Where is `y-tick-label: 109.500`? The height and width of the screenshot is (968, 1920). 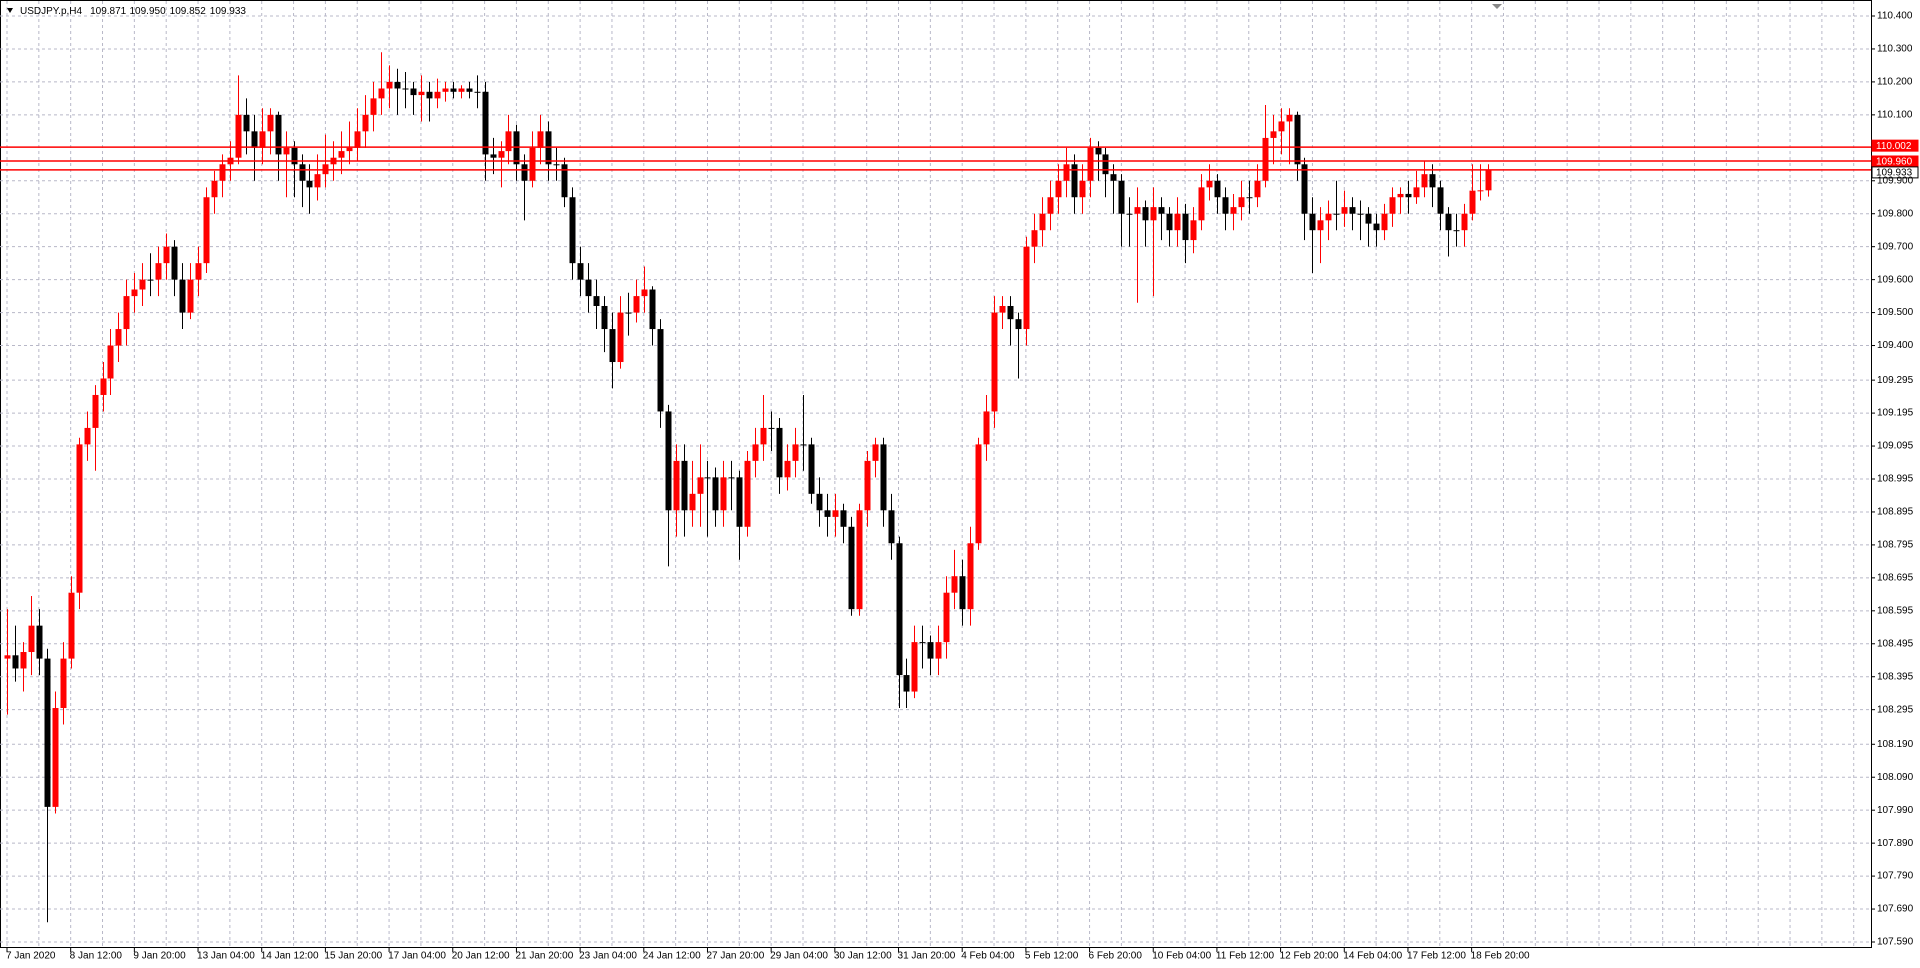
y-tick-label: 109.500 is located at coordinates (1895, 312).